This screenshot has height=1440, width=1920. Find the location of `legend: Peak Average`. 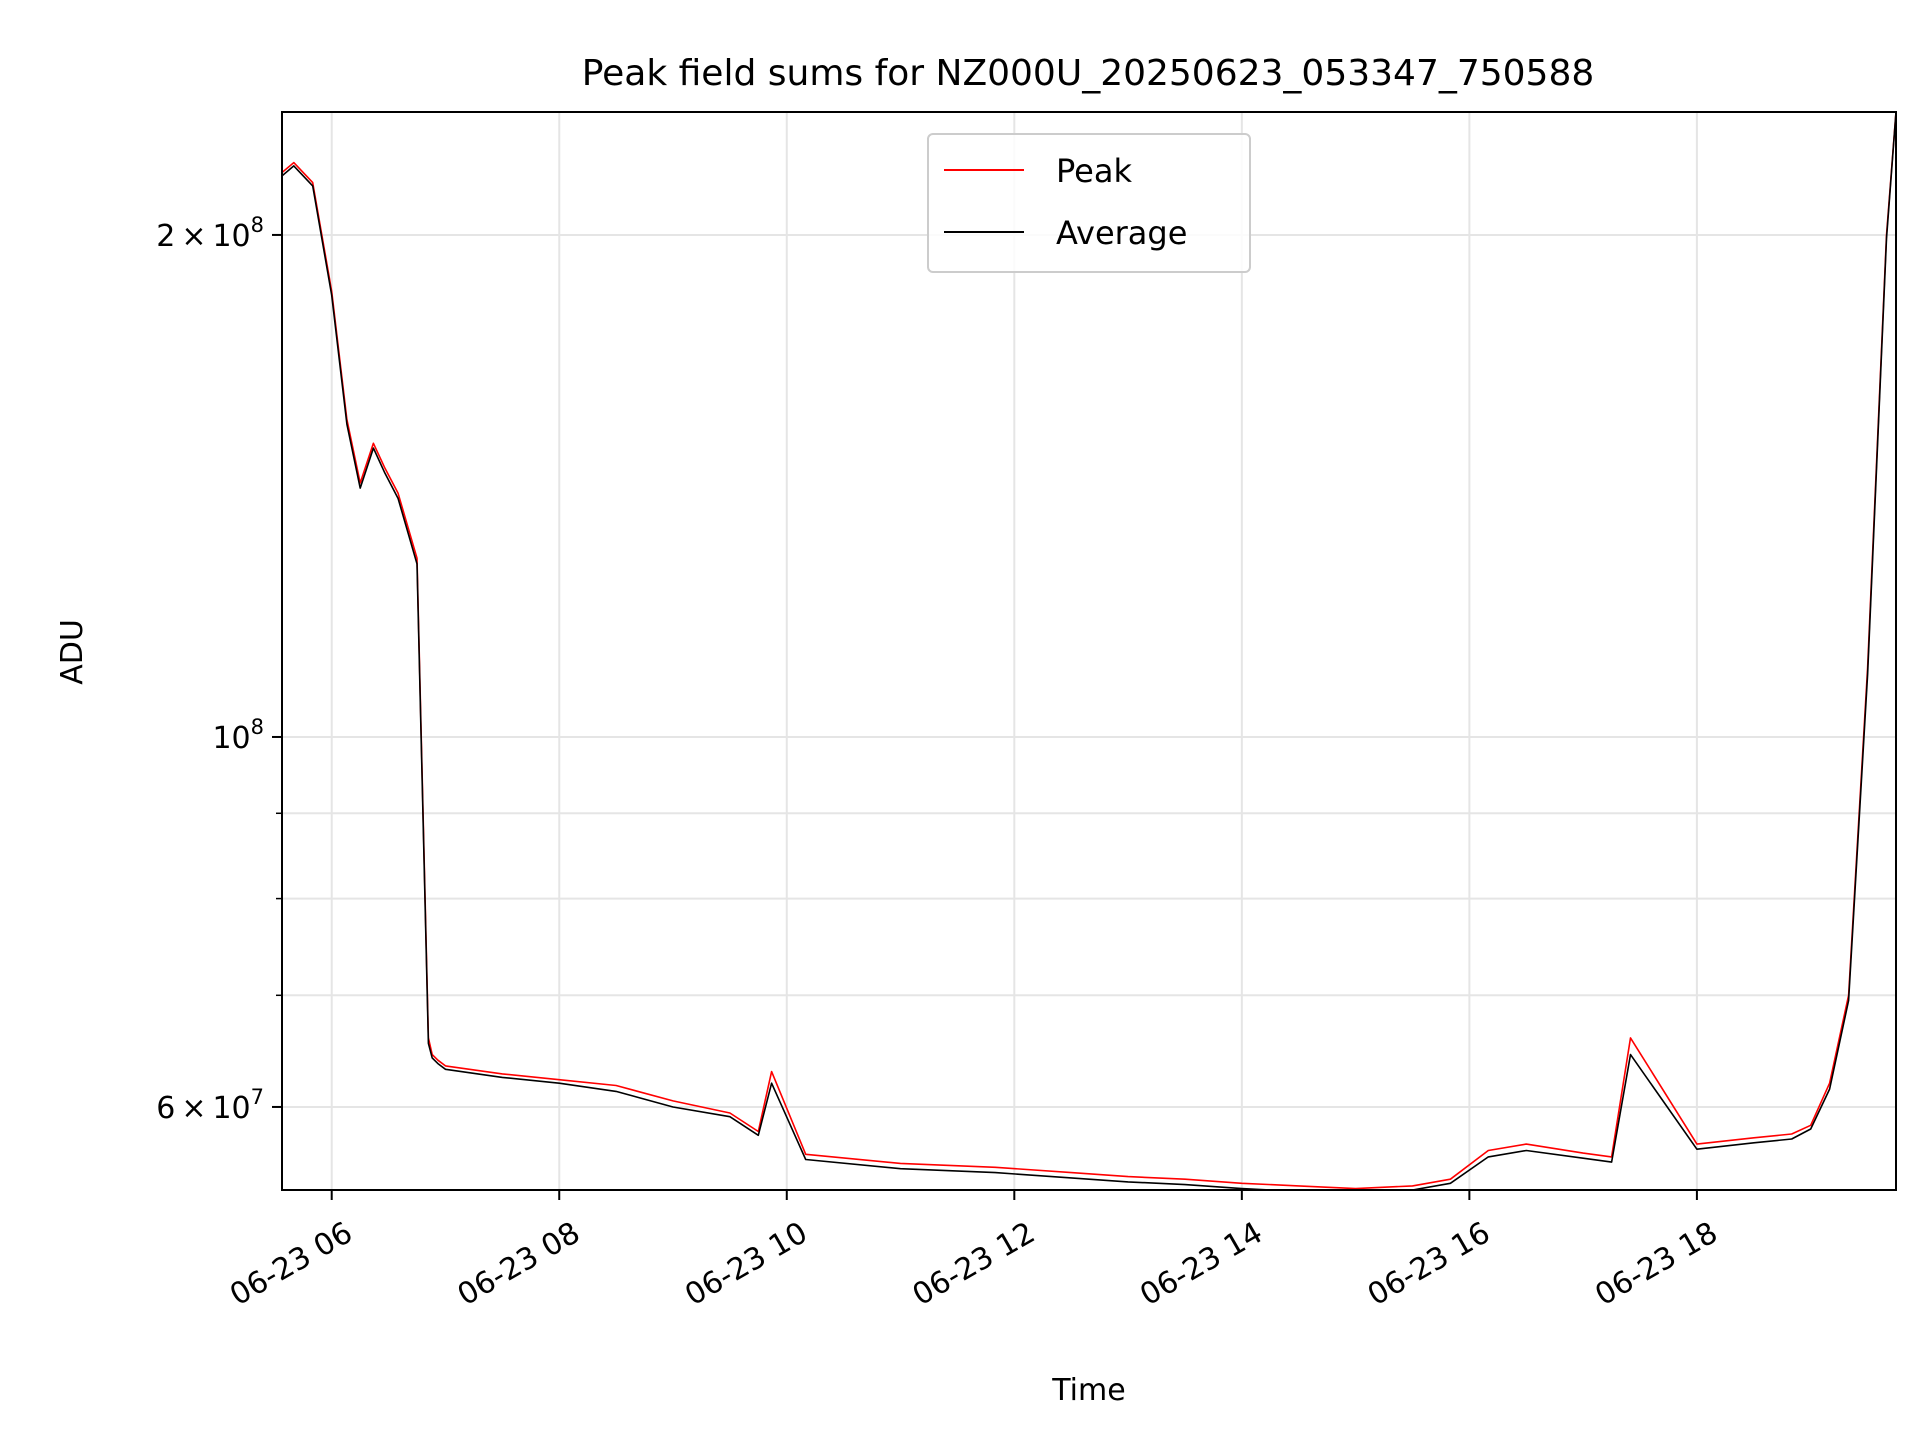

legend: Peak Average is located at coordinates (1089, 203).